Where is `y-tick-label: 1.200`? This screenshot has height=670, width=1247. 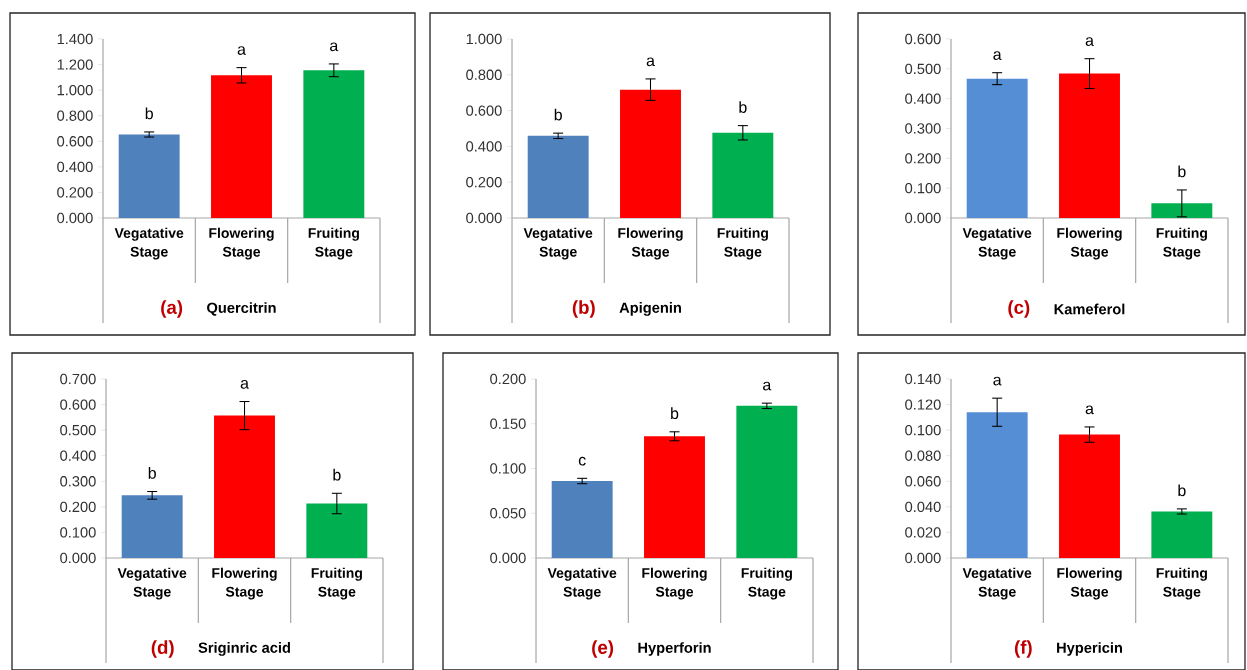 y-tick-label: 1.200 is located at coordinates (75, 64).